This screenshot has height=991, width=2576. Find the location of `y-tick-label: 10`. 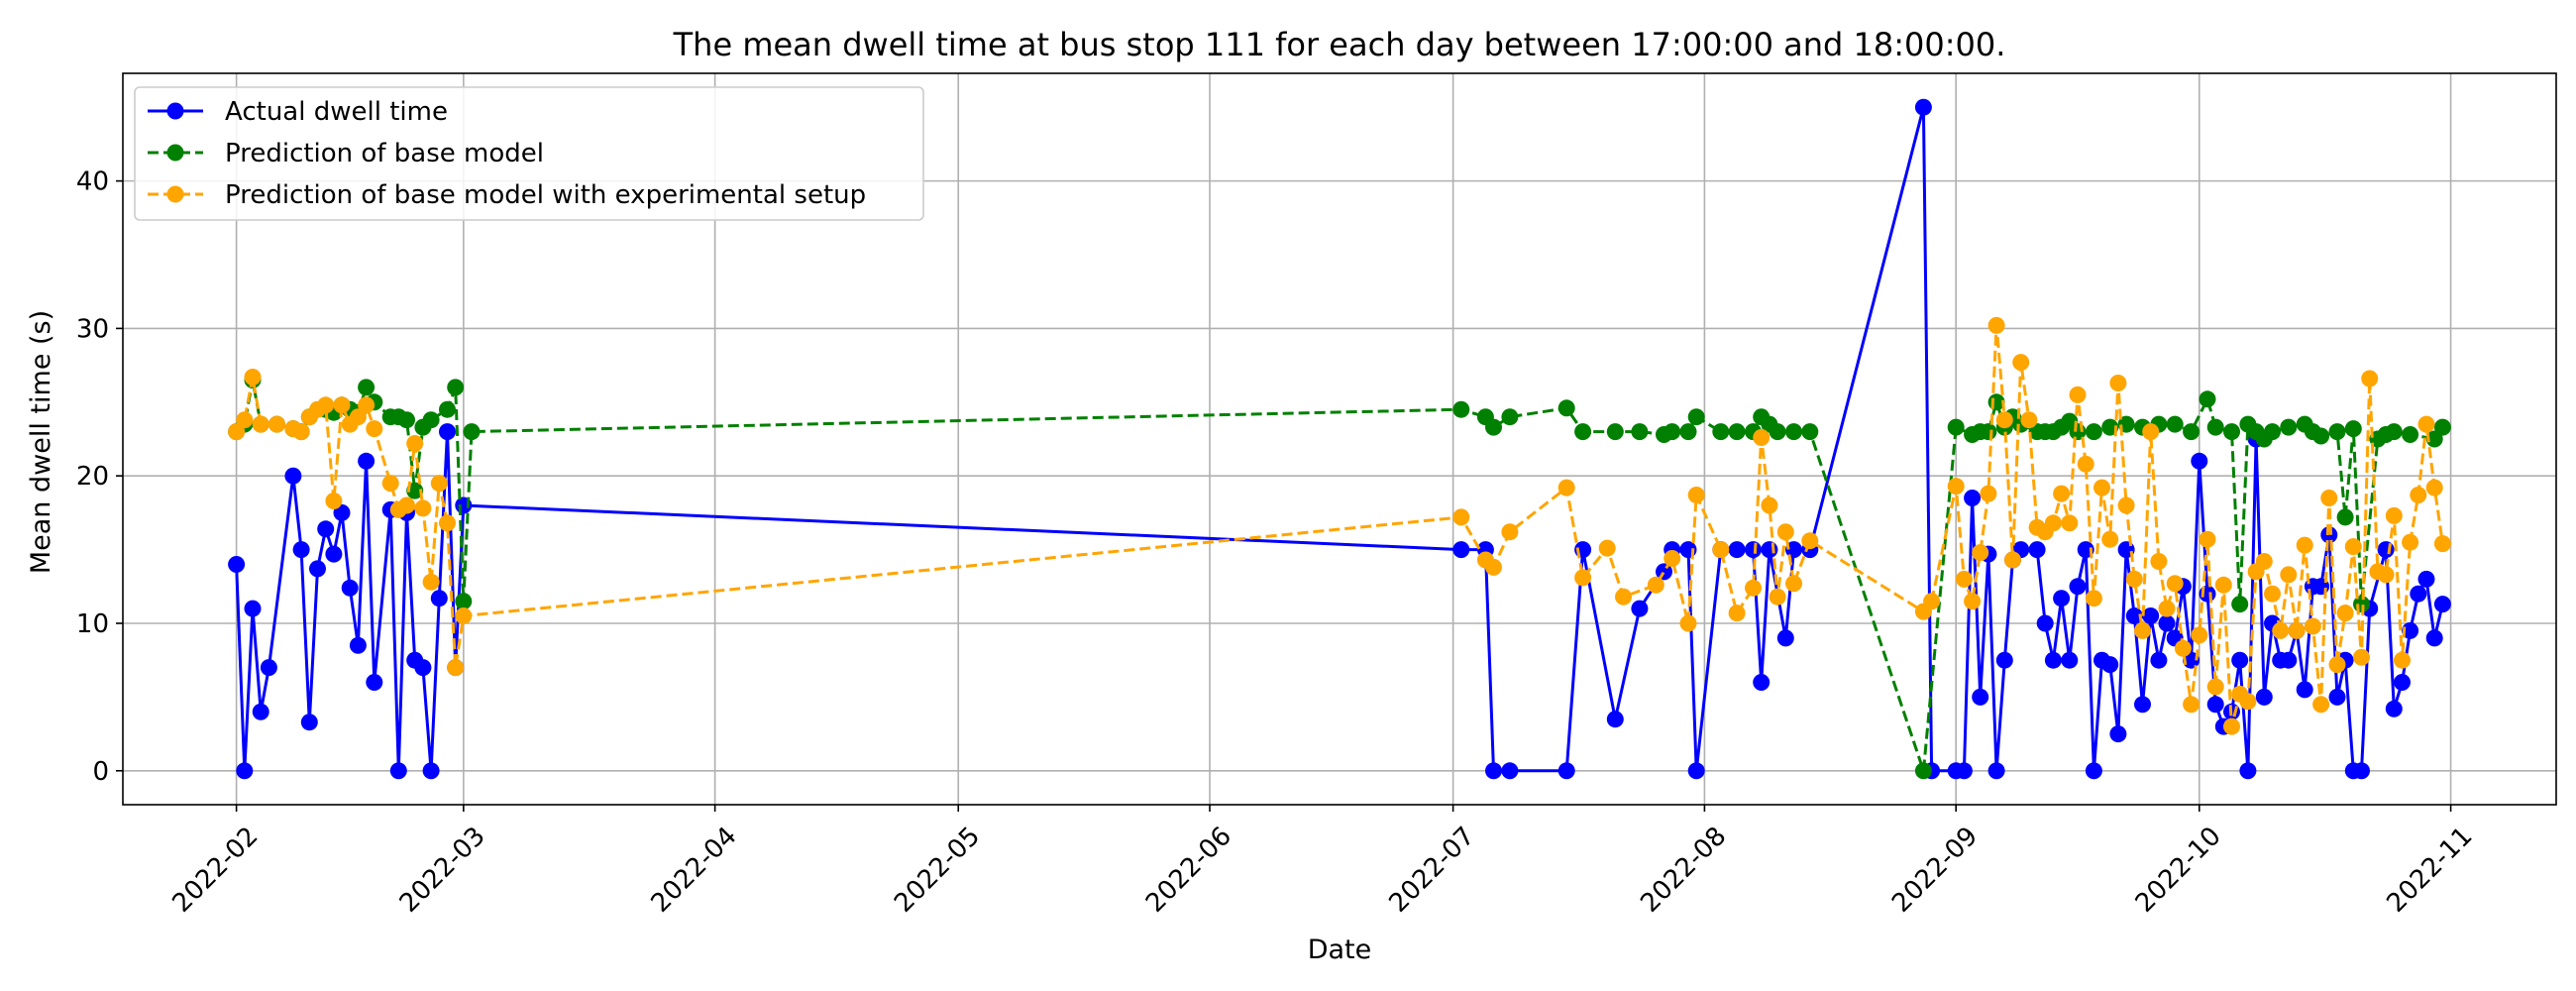

y-tick-label: 10 is located at coordinates (92, 624).